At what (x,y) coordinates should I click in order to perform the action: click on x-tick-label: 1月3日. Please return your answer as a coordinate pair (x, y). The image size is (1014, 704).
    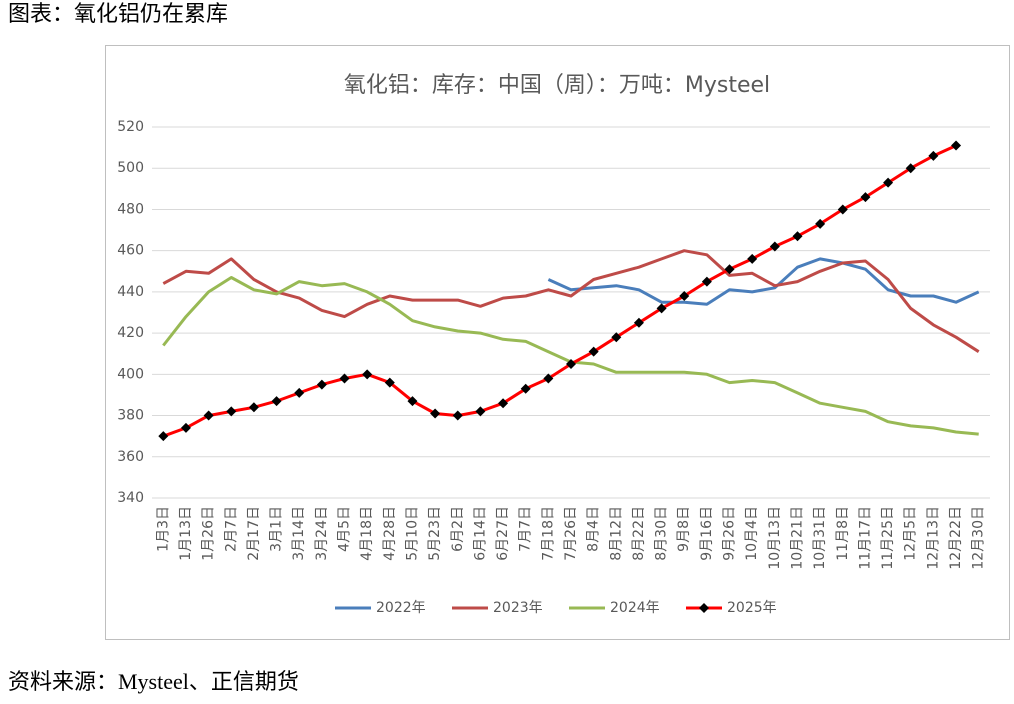
    Looking at the image, I should click on (163, 529).